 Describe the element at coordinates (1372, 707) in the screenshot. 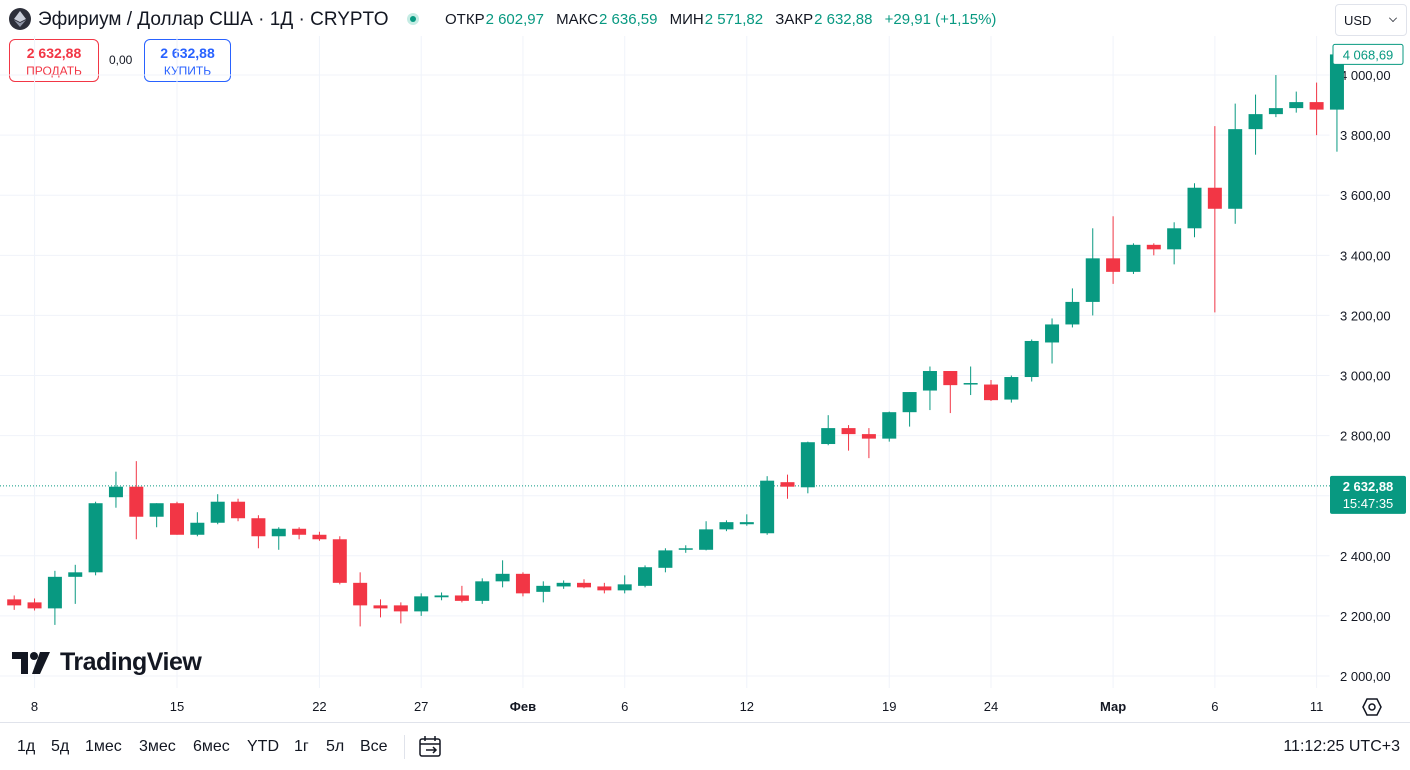

I see `chart-settings-icon` at that location.